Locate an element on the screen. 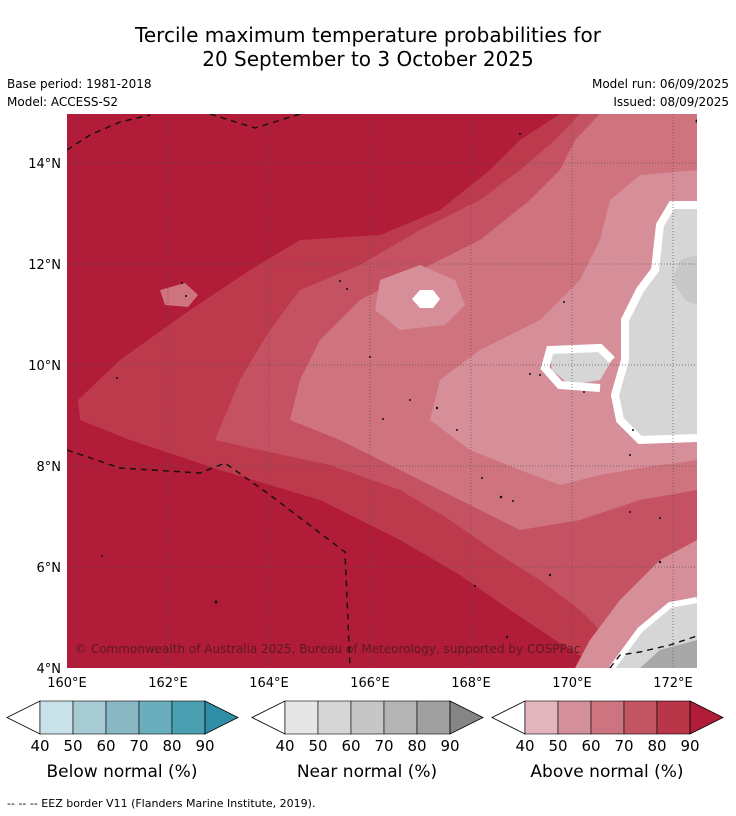  above-colorbar-tick-70: 70 is located at coordinates (623, 746).